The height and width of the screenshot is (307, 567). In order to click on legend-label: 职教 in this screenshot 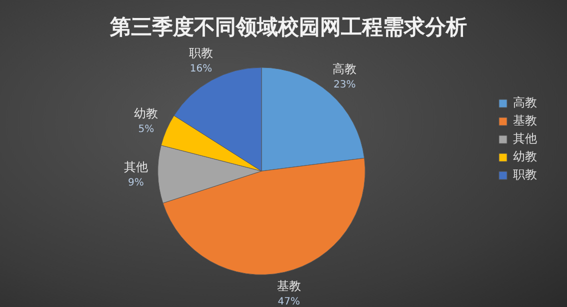, I will do `click(525, 175)`.